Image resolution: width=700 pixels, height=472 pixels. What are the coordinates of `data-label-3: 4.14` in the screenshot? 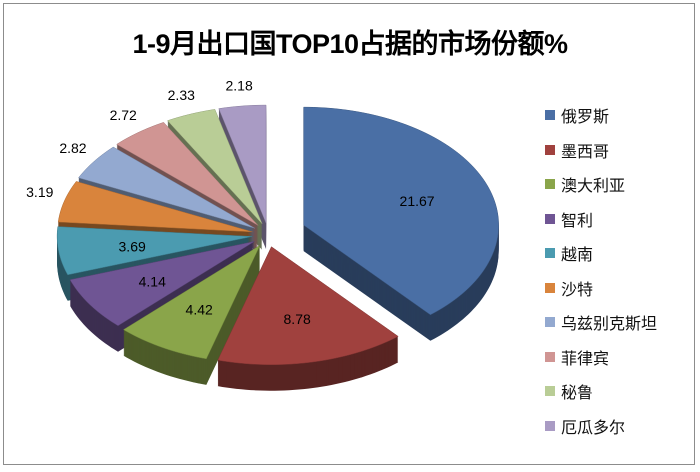 It's located at (152, 281).